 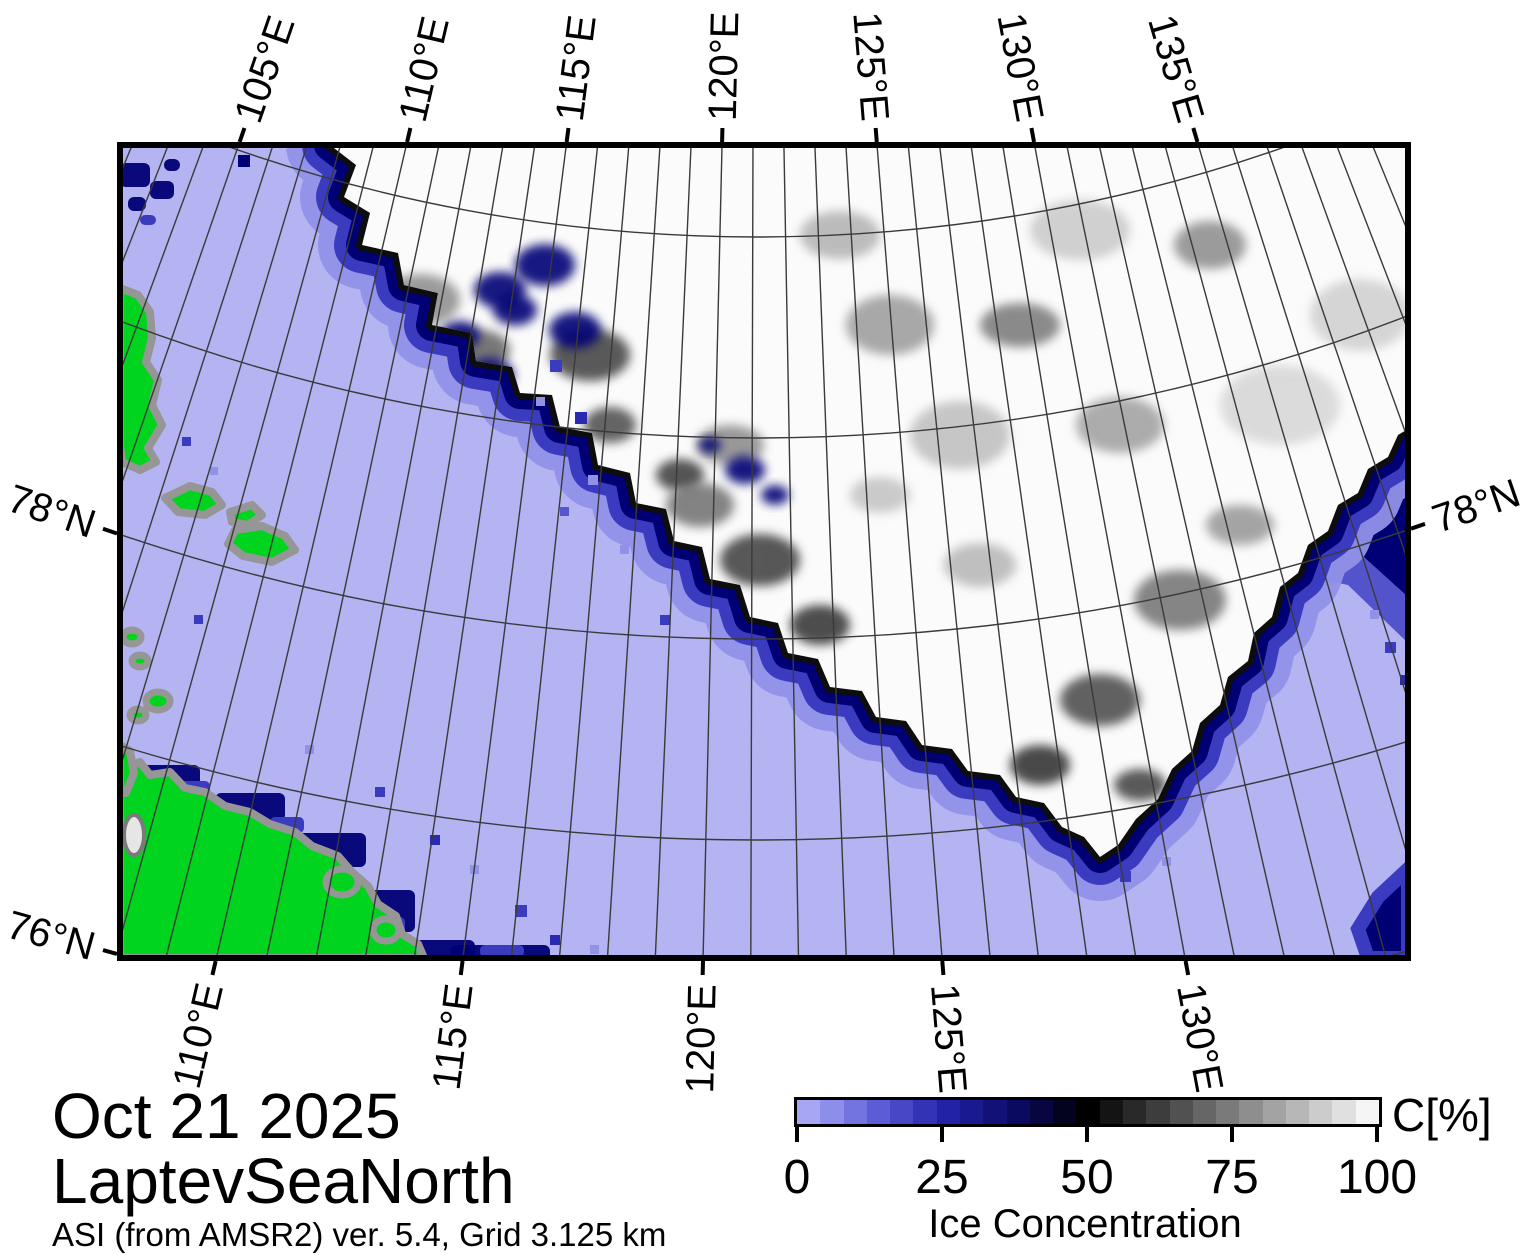 I want to click on longitude-label-top: 120°E, so click(x=724, y=66).